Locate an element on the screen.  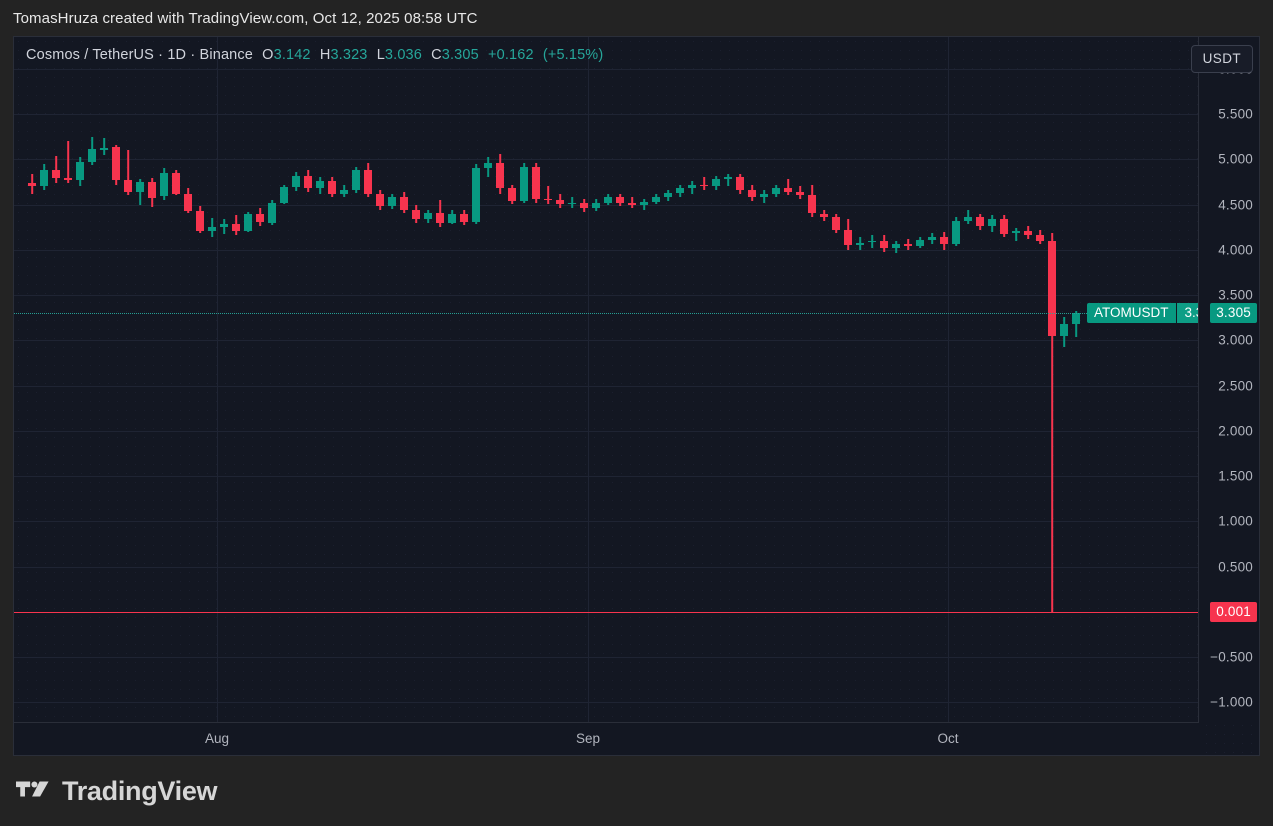
price-axis-tick: 1.000 is located at coordinates (1235, 521).